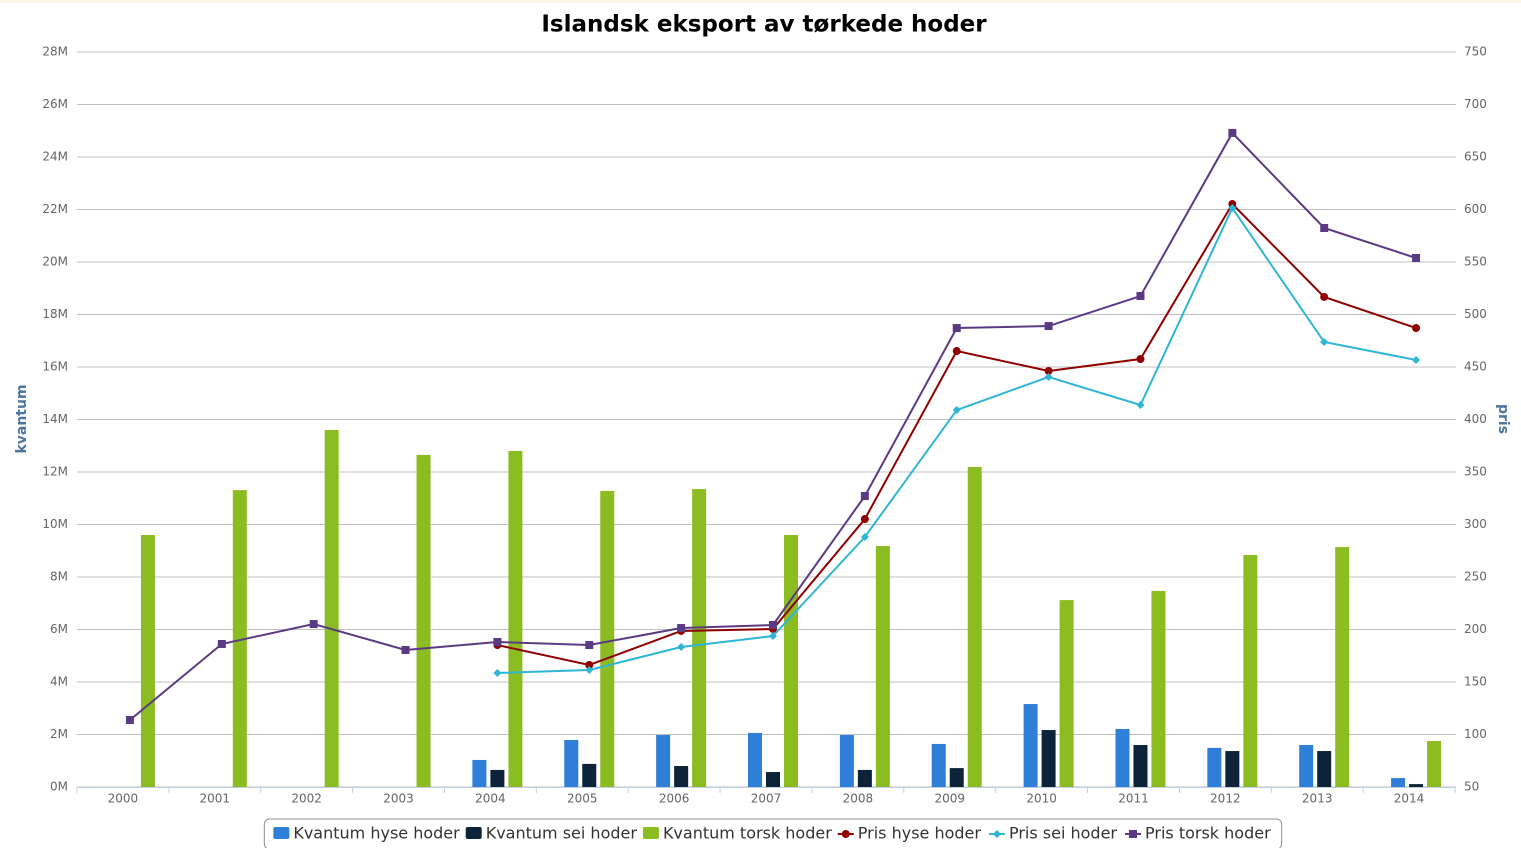  What do you see at coordinates (55, 314) in the screenshot?
I see `y-tick-label: 18M` at bounding box center [55, 314].